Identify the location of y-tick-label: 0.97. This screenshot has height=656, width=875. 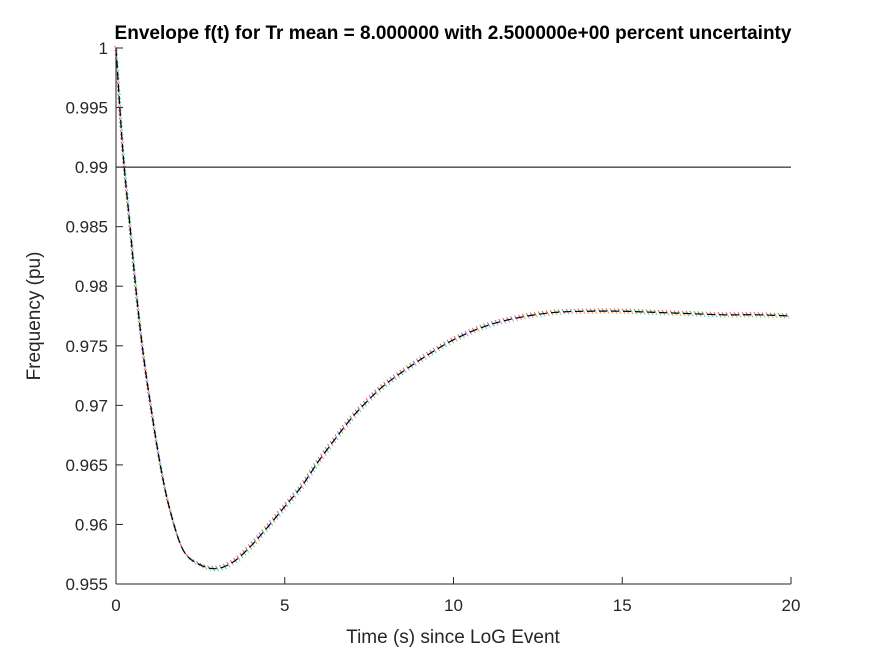
(91, 405).